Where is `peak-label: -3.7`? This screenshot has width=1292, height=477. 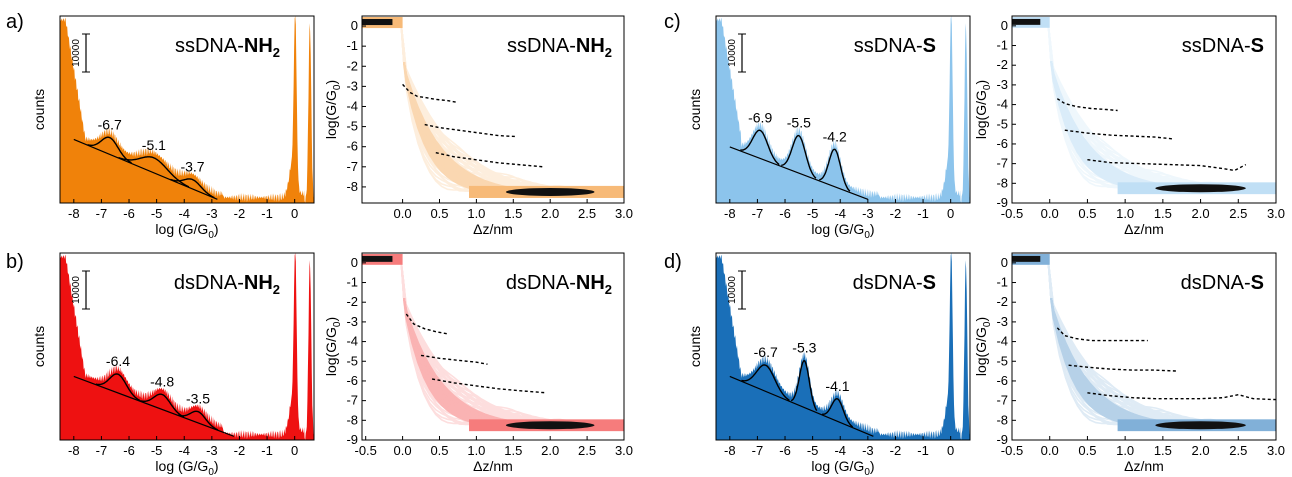 peak-label: -3.7 is located at coordinates (192, 167).